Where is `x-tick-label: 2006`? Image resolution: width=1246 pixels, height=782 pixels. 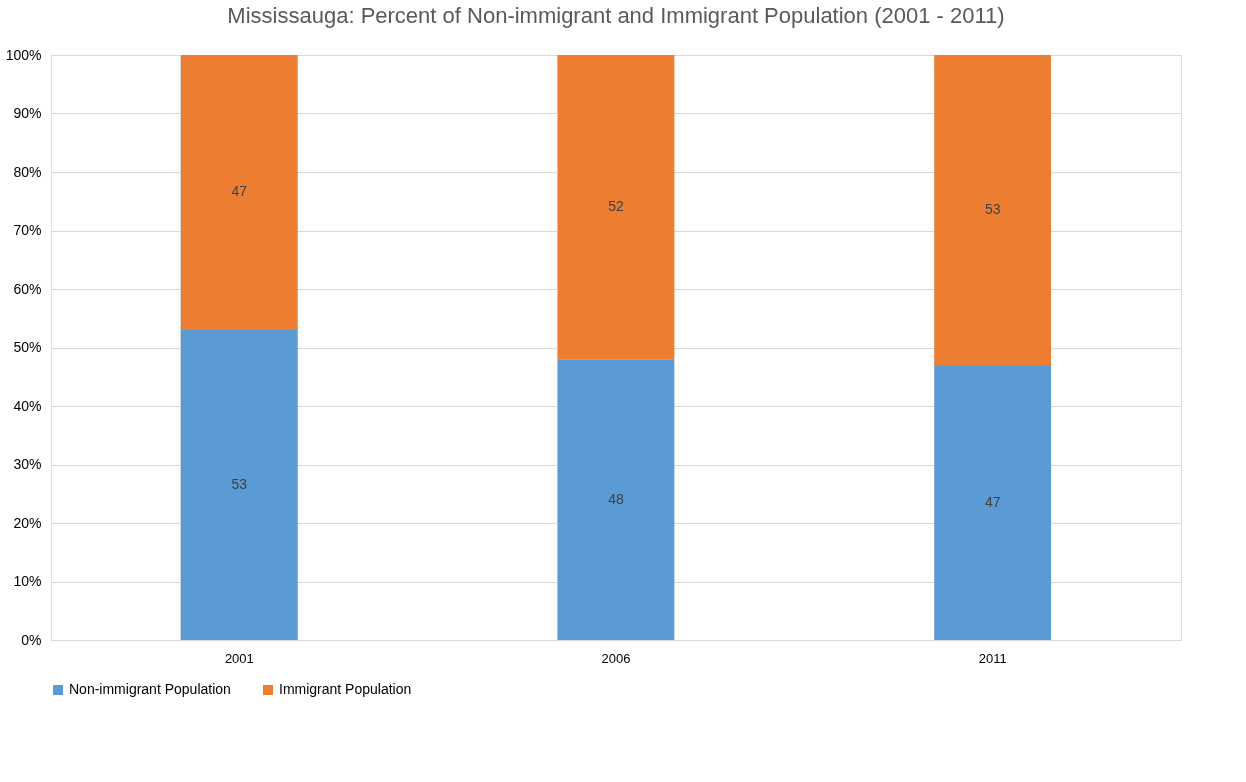 x-tick-label: 2006 is located at coordinates (616, 658).